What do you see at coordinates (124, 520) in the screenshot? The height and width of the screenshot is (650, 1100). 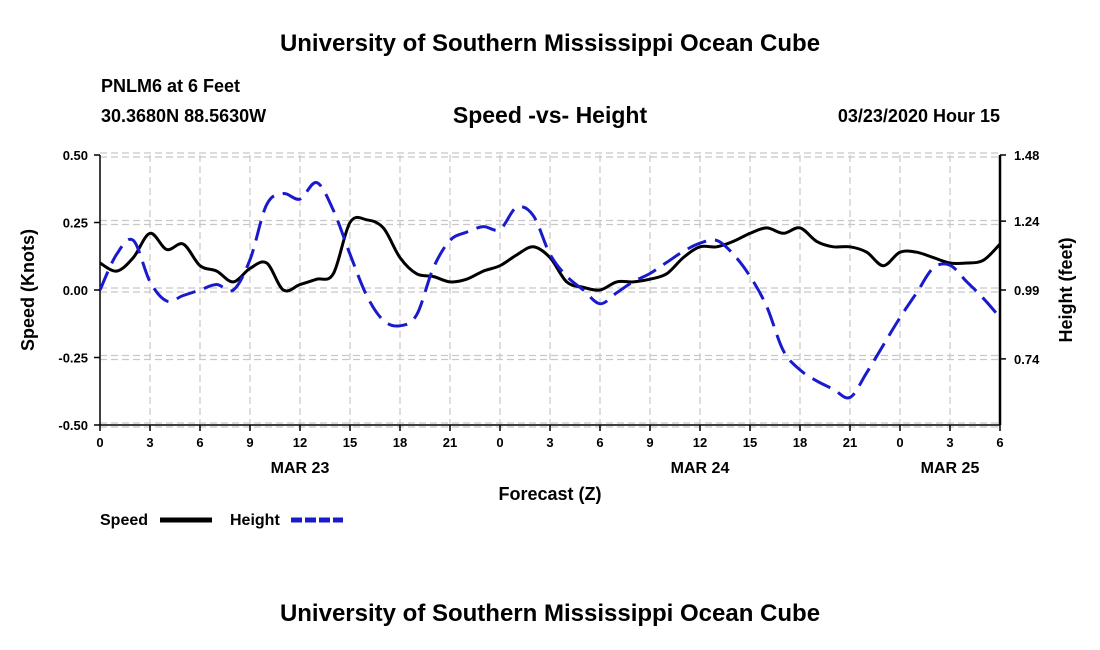 I see `legend-speed-label: Speed` at bounding box center [124, 520].